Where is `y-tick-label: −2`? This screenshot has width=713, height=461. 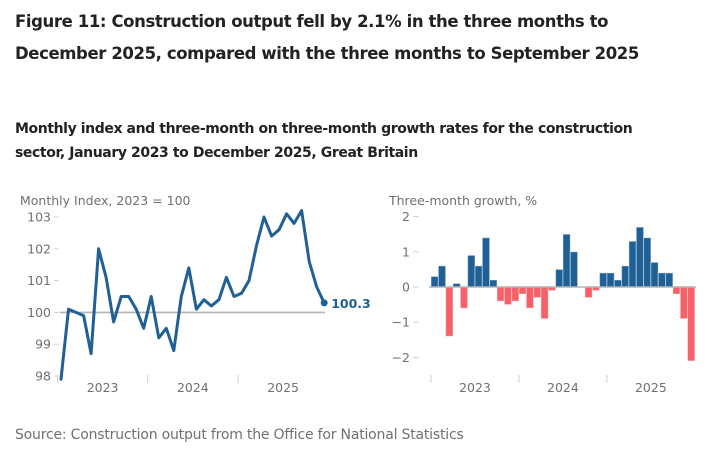
y-tick-label: −2 is located at coordinates (401, 357).